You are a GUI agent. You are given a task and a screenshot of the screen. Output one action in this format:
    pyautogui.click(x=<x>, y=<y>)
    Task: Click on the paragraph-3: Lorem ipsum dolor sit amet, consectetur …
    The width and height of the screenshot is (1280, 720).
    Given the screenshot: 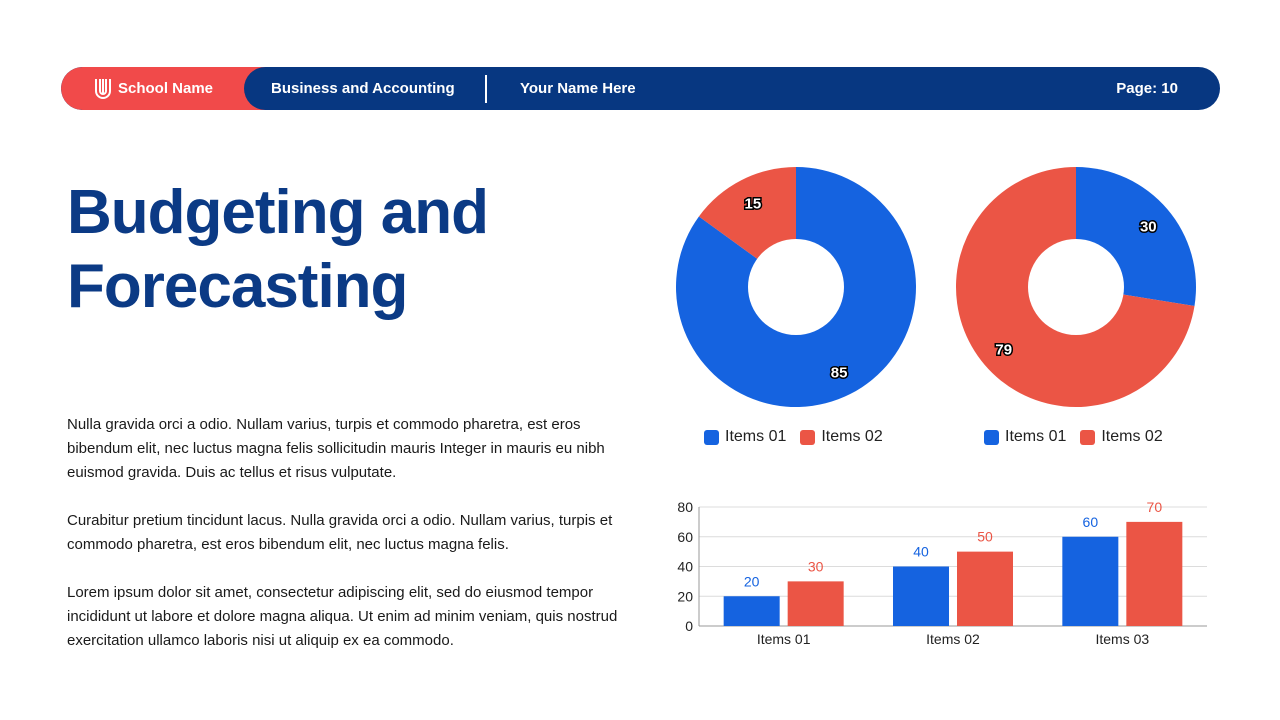 What is the action you would take?
    pyautogui.click(x=342, y=616)
    